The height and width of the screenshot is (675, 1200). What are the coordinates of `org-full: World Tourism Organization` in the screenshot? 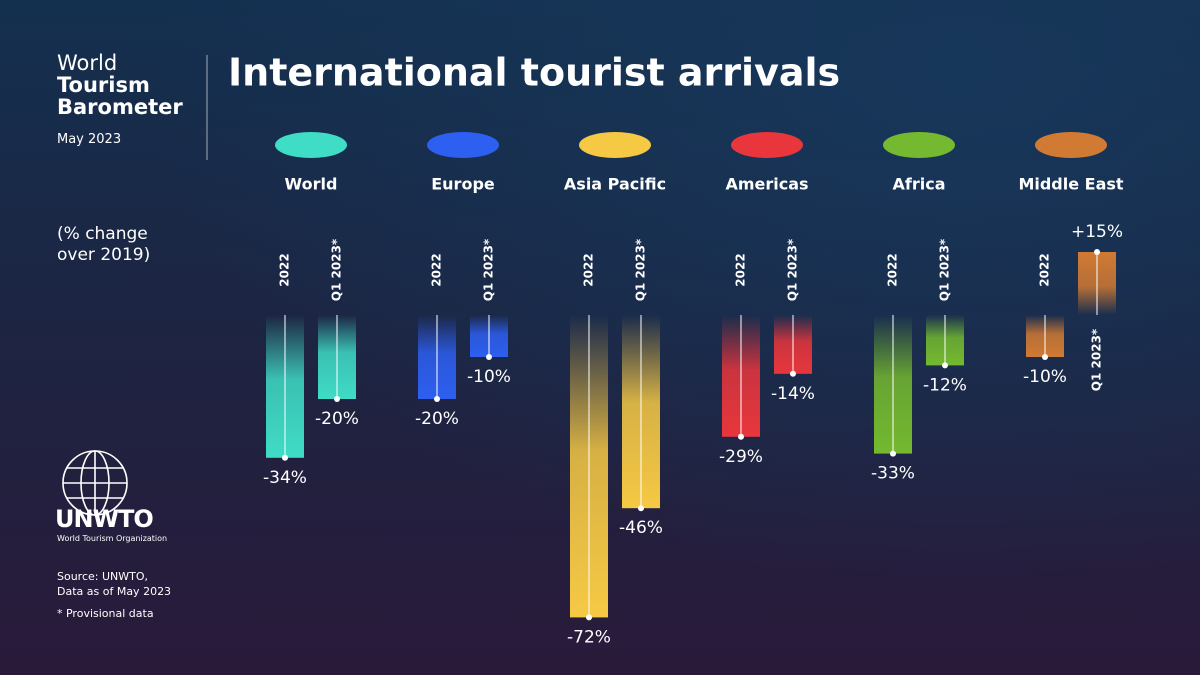 It's located at (112, 538).